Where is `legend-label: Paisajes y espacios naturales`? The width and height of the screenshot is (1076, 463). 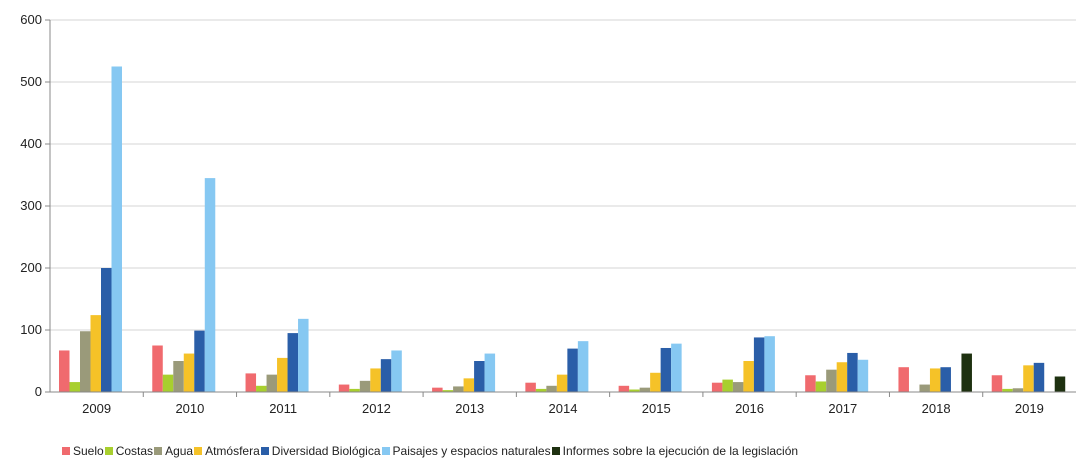
legend-label: Paisajes y espacios naturales is located at coordinates (471, 451).